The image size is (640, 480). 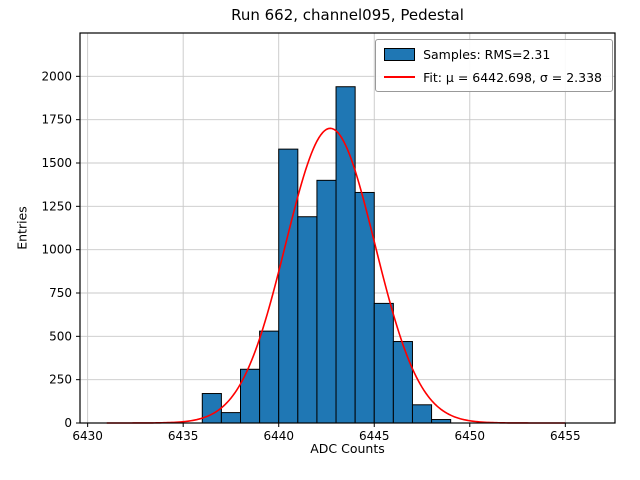 What do you see at coordinates (56, 76) in the screenshot?
I see `y-tick-label: 2000` at bounding box center [56, 76].